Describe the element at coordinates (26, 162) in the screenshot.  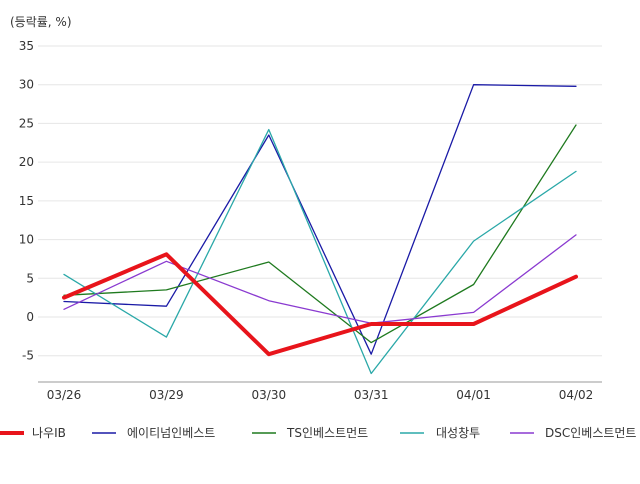
I see `y-tick-label: 20` at that location.